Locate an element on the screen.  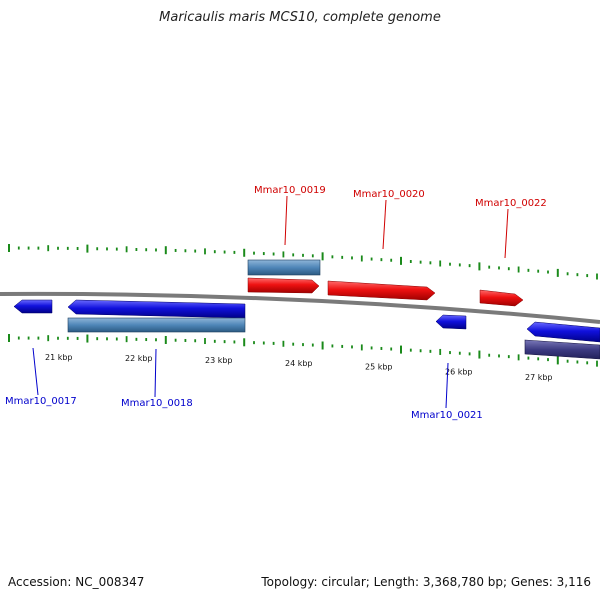
gene-label-mmar10-0021: Mmar10_0021 is located at coordinates (447, 415).